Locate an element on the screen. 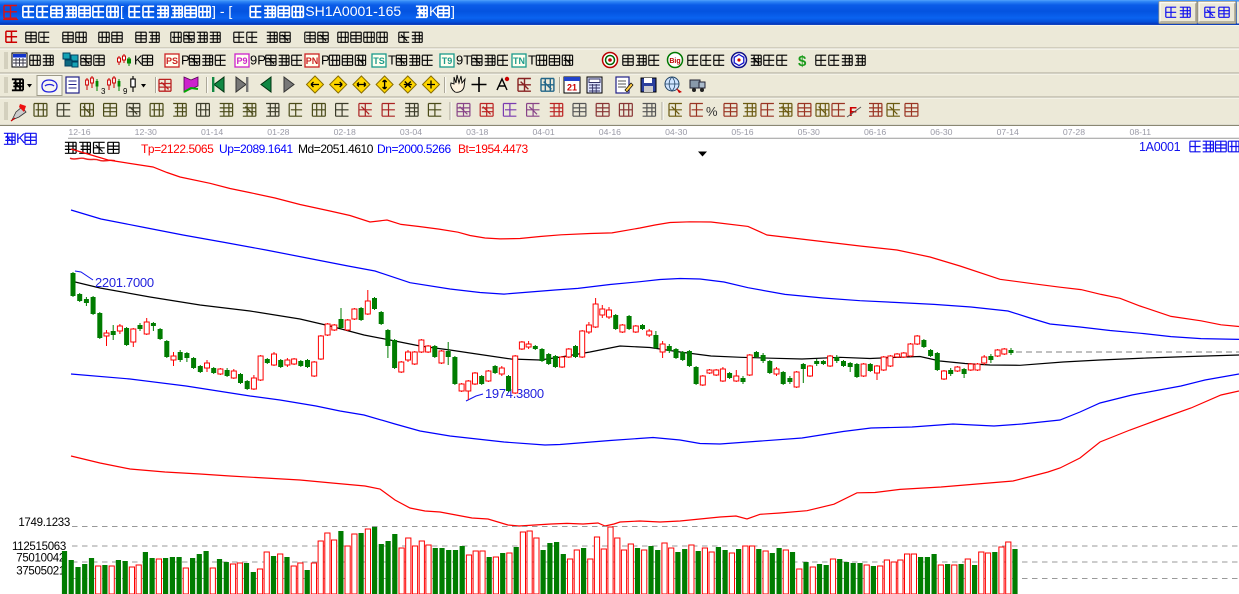 This screenshot has width=1239, height=594. svg-text: 9T is located at coordinates (463, 59).